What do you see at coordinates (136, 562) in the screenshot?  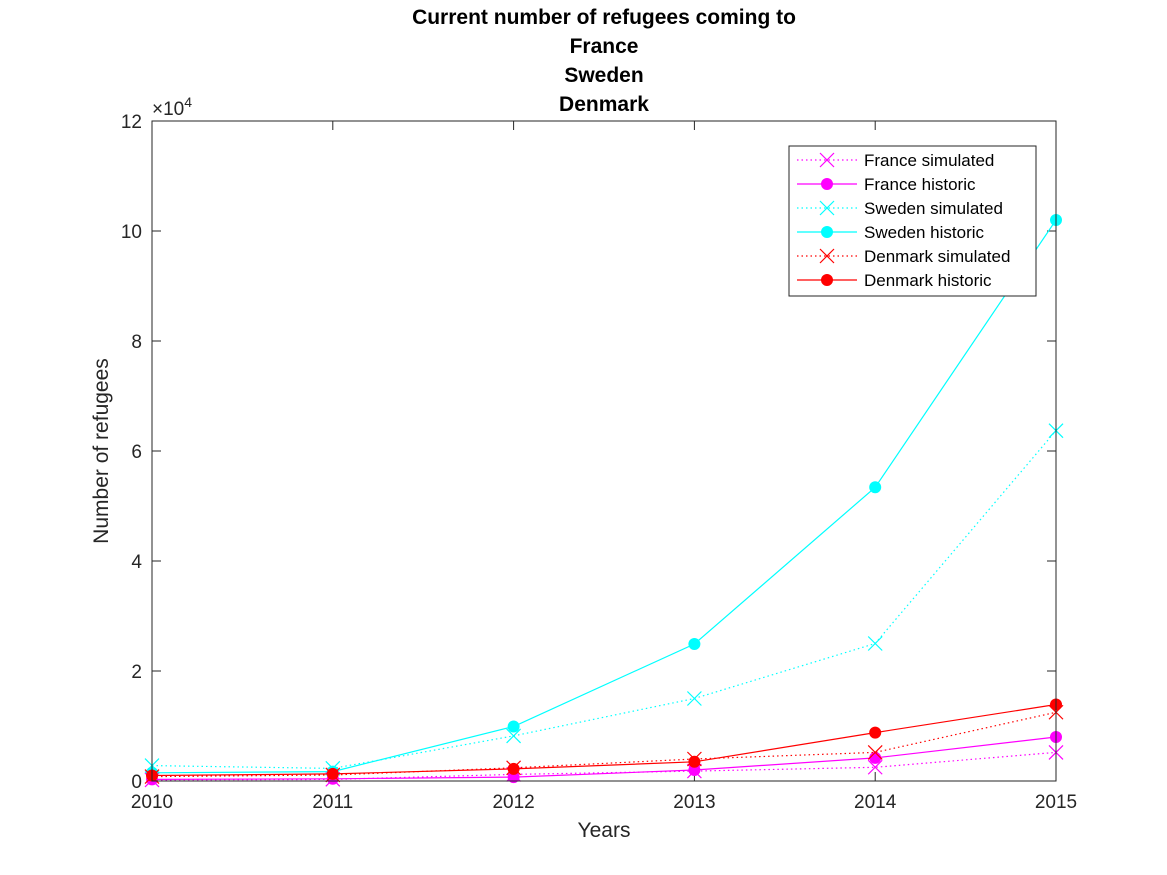 I see `y-tick-label: 4` at bounding box center [136, 562].